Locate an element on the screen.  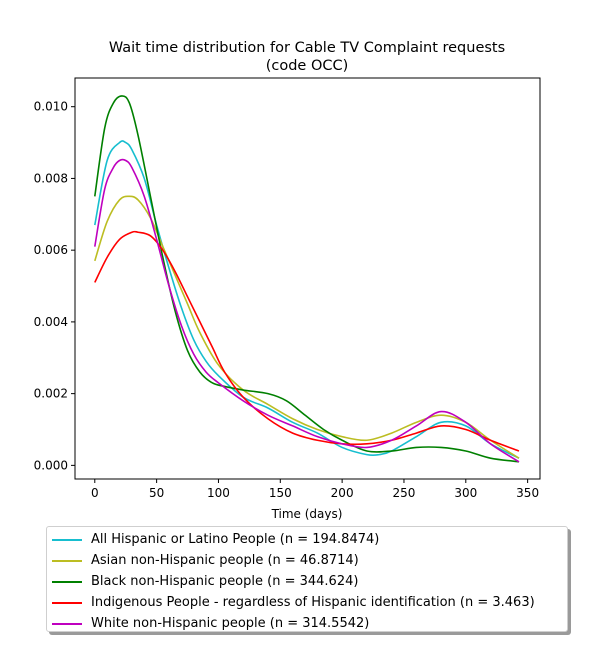
x-axis-label: Time (days) is located at coordinates (307, 513).